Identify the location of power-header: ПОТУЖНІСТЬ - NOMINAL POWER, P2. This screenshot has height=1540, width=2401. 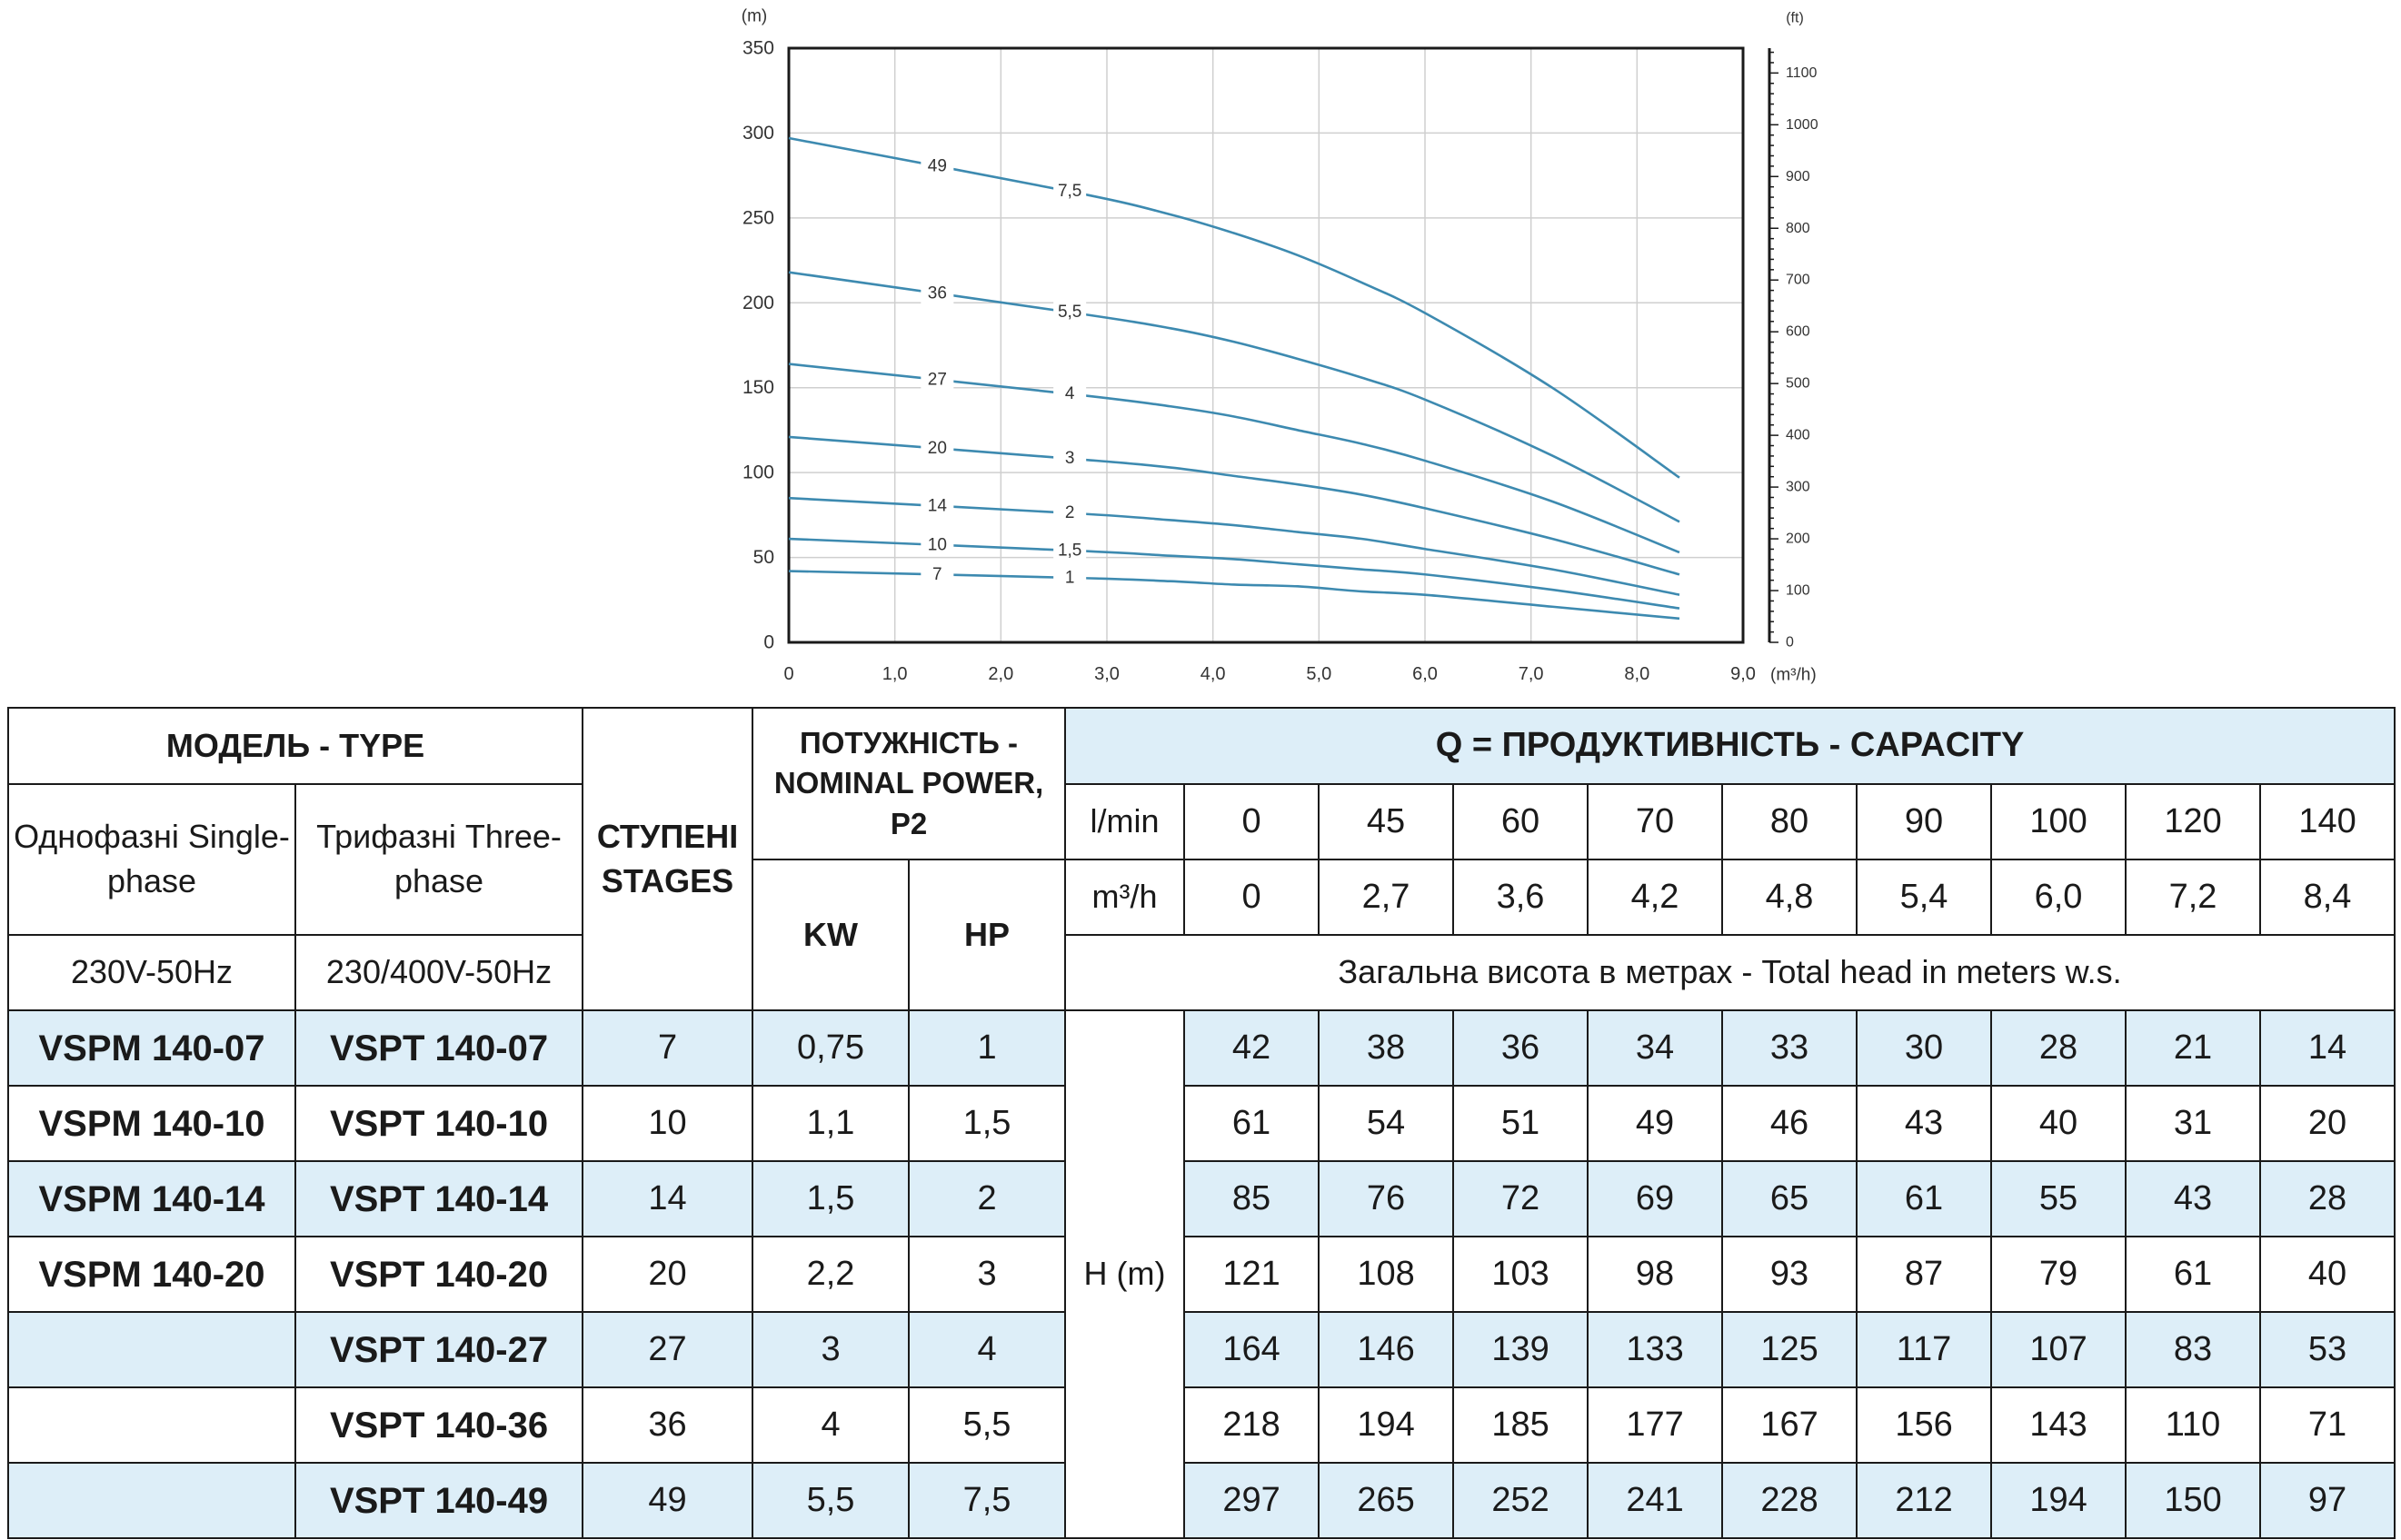
(909, 783).